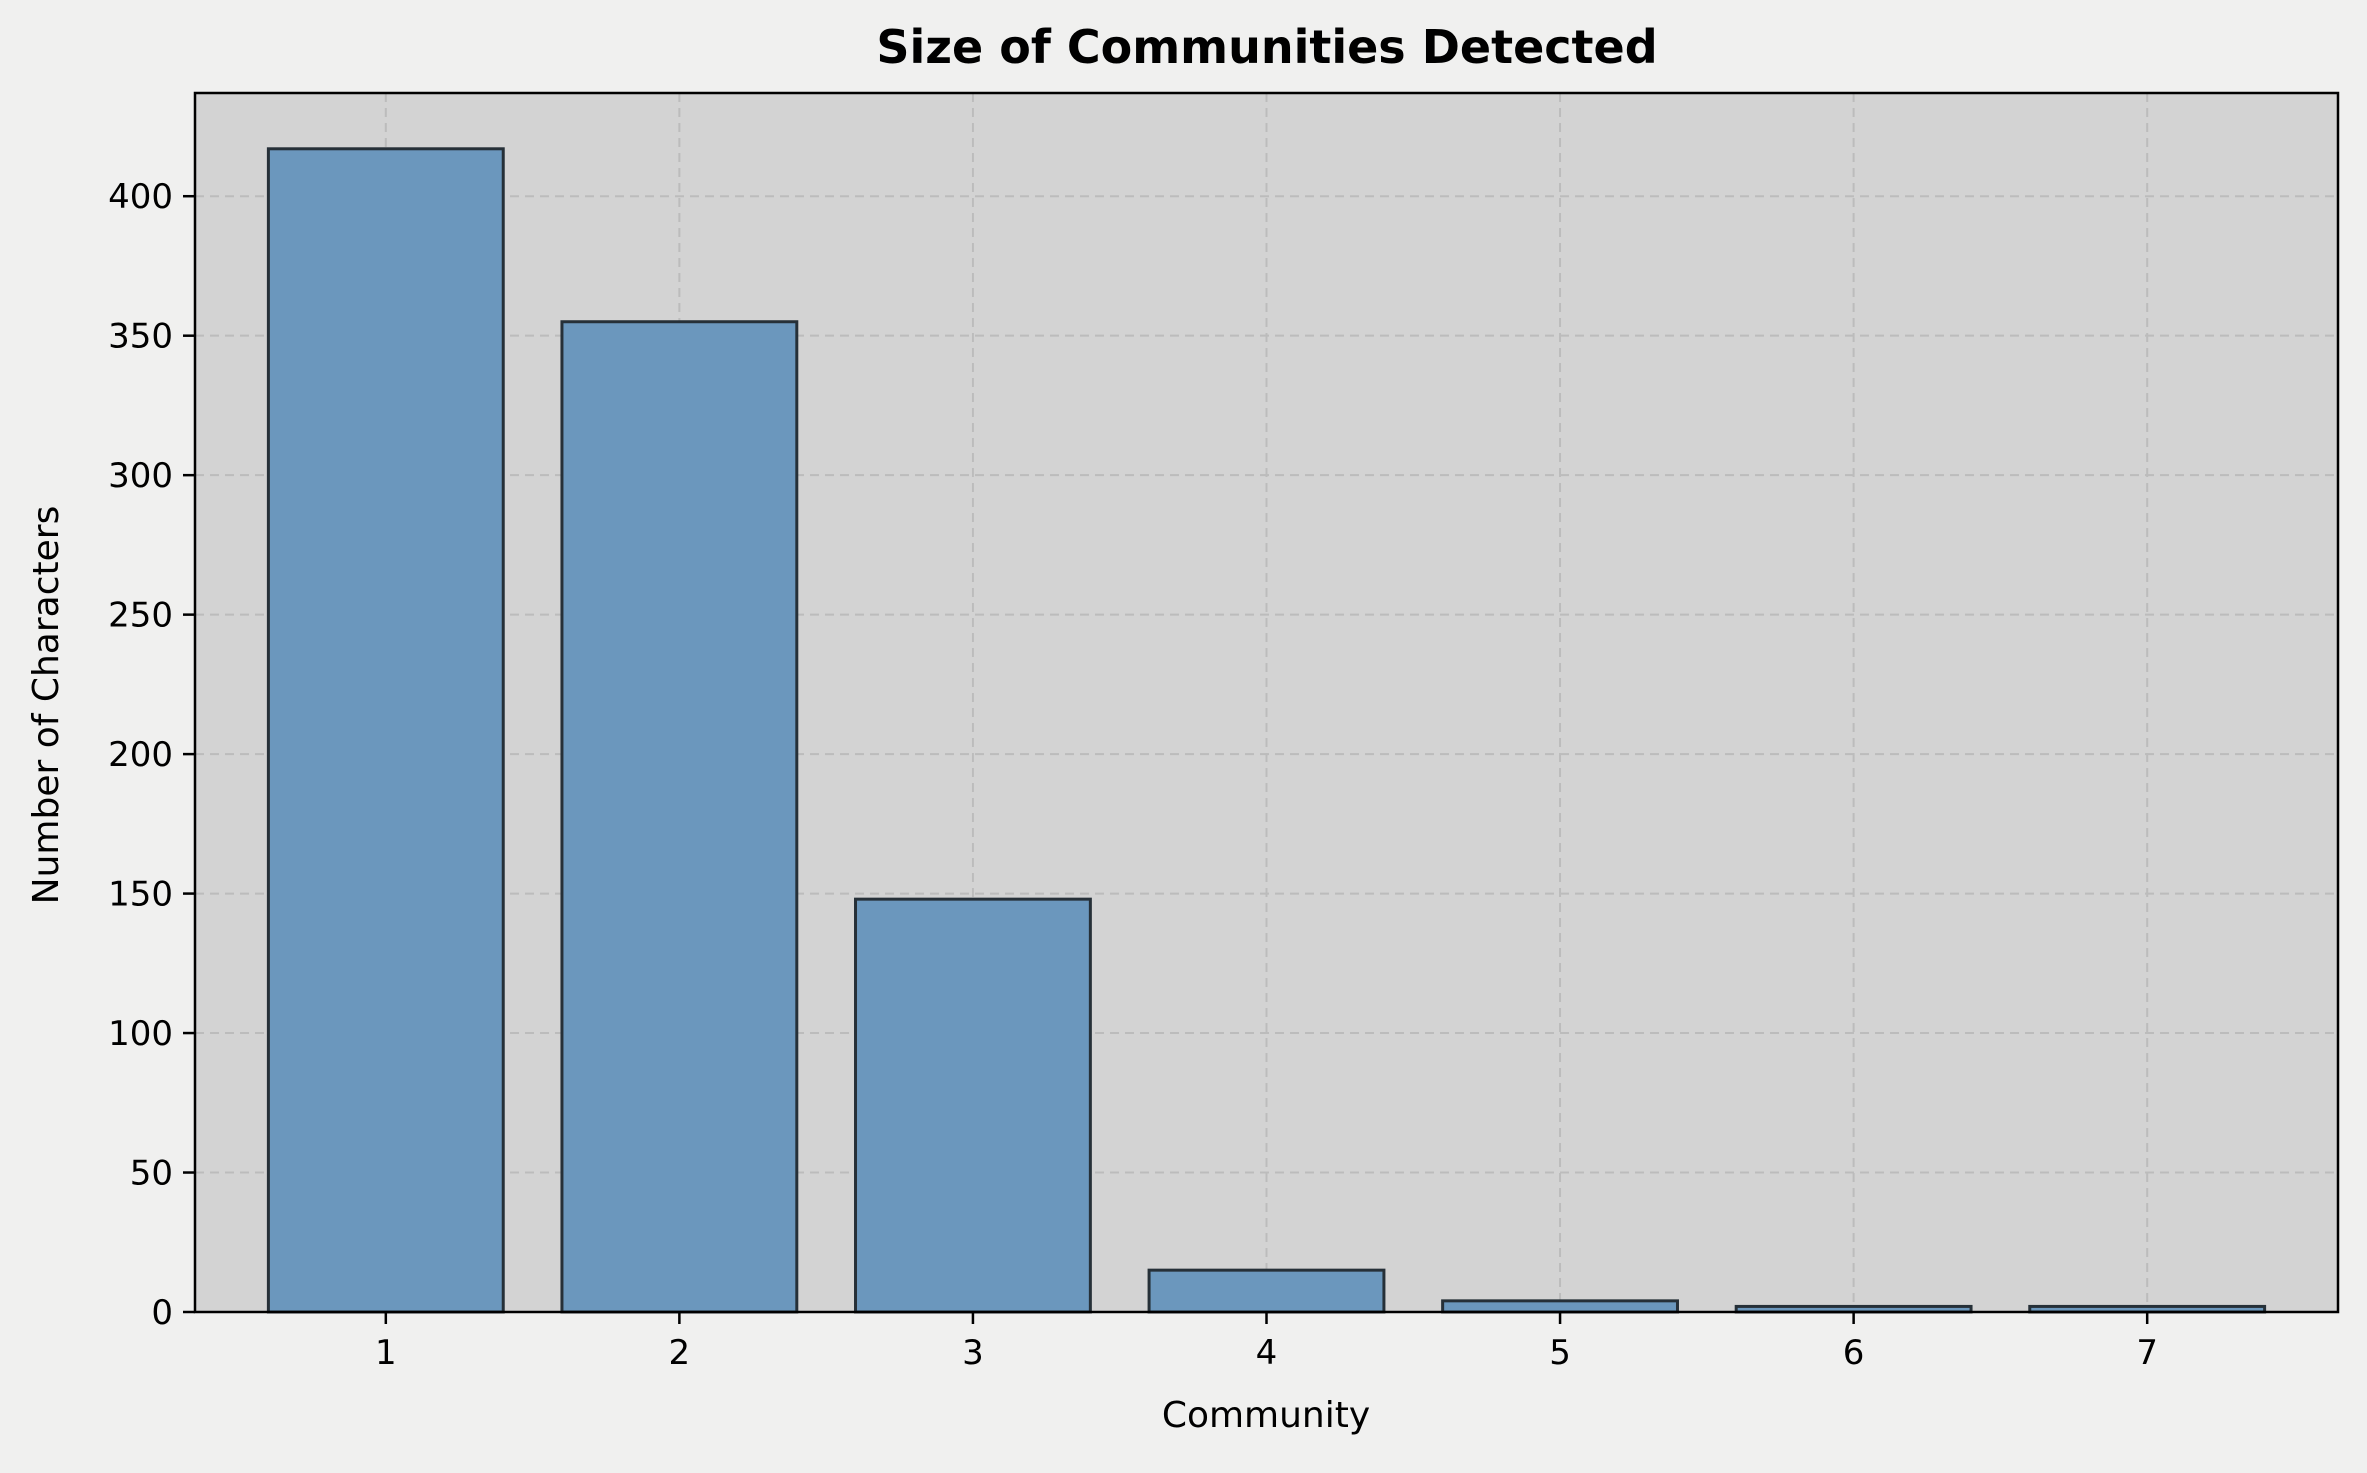  I want to click on y-tick-label: 100, so click(140, 1034).